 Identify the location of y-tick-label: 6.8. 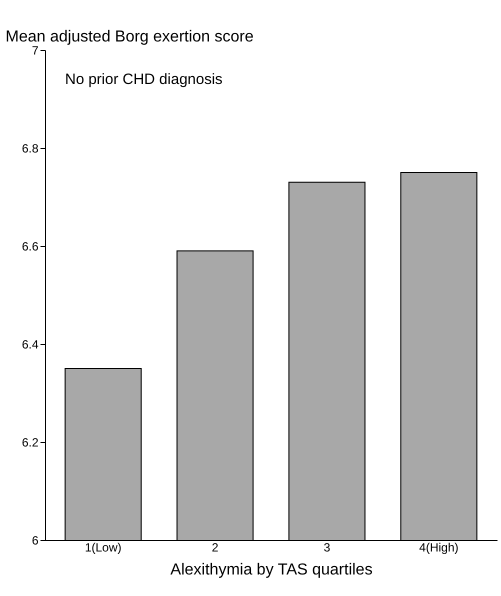
(30, 149).